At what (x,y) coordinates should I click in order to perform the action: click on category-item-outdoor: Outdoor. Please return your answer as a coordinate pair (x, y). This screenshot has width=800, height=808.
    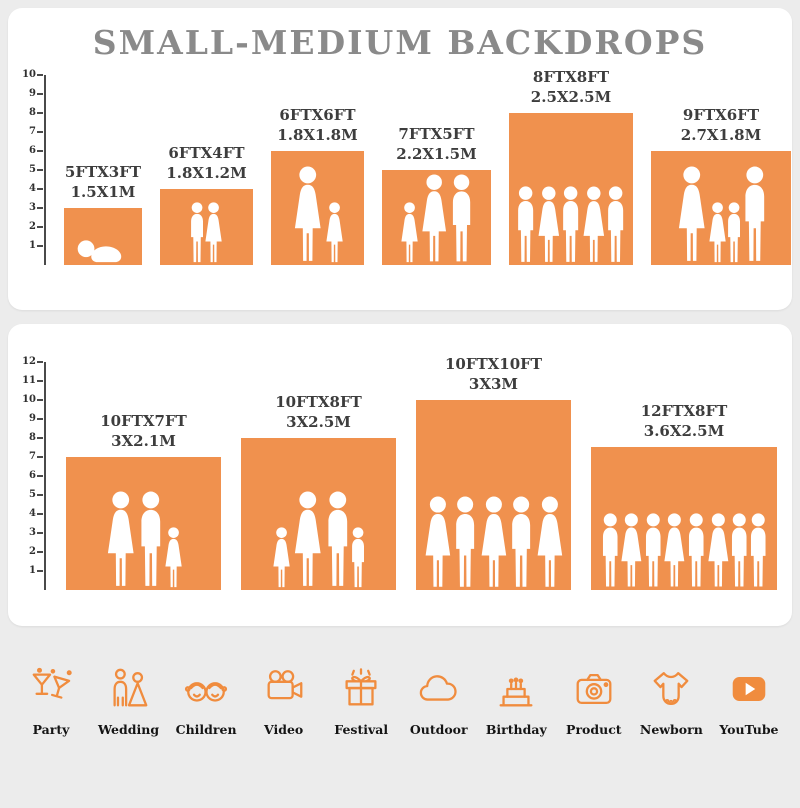
    Looking at the image, I should click on (439, 701).